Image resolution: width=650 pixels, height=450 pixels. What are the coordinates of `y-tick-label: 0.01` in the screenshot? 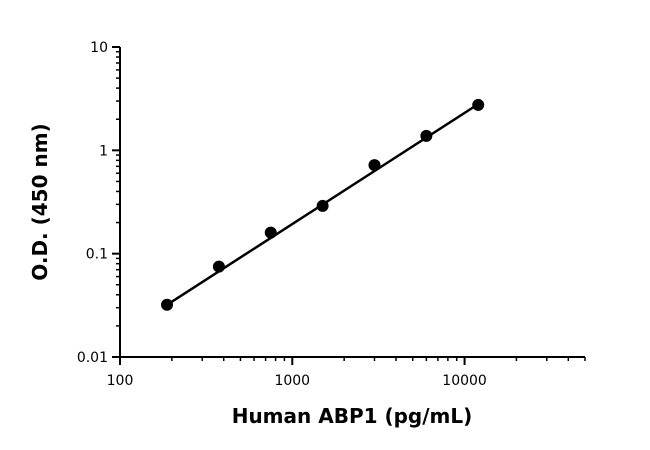 It's located at (92, 358).